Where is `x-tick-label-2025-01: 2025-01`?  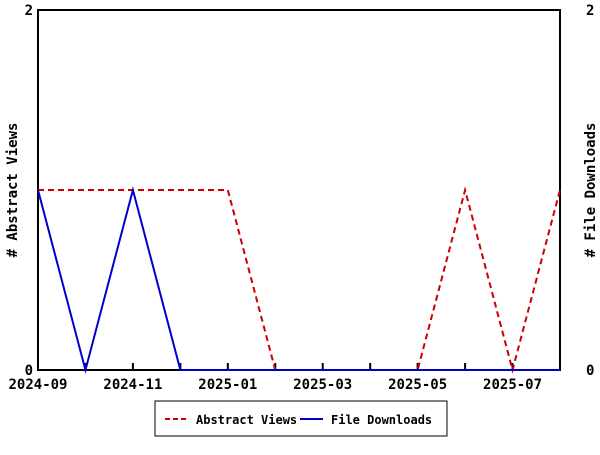 x-tick-label-2025-01: 2025-01 is located at coordinates (227, 385).